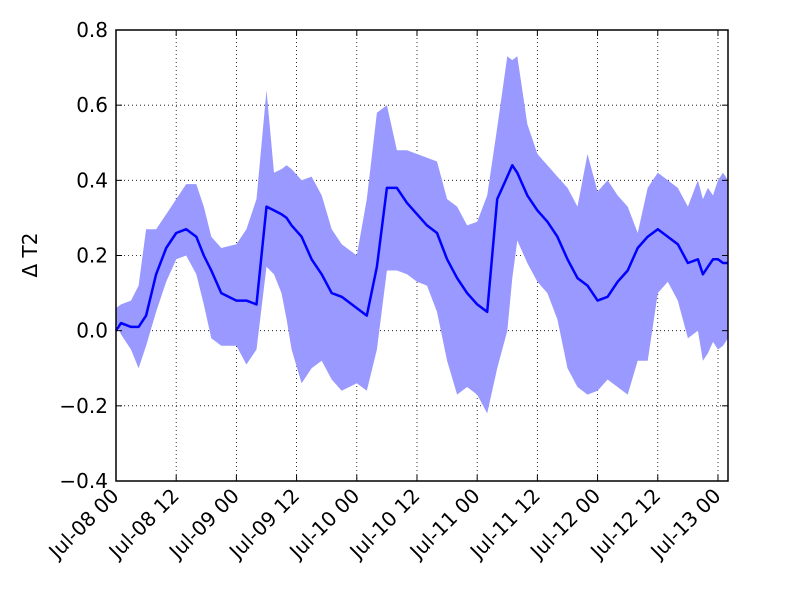 This screenshot has height=600, width=800. Describe the element at coordinates (92, 256) in the screenshot. I see `y-tick-label: 0.2` at that location.